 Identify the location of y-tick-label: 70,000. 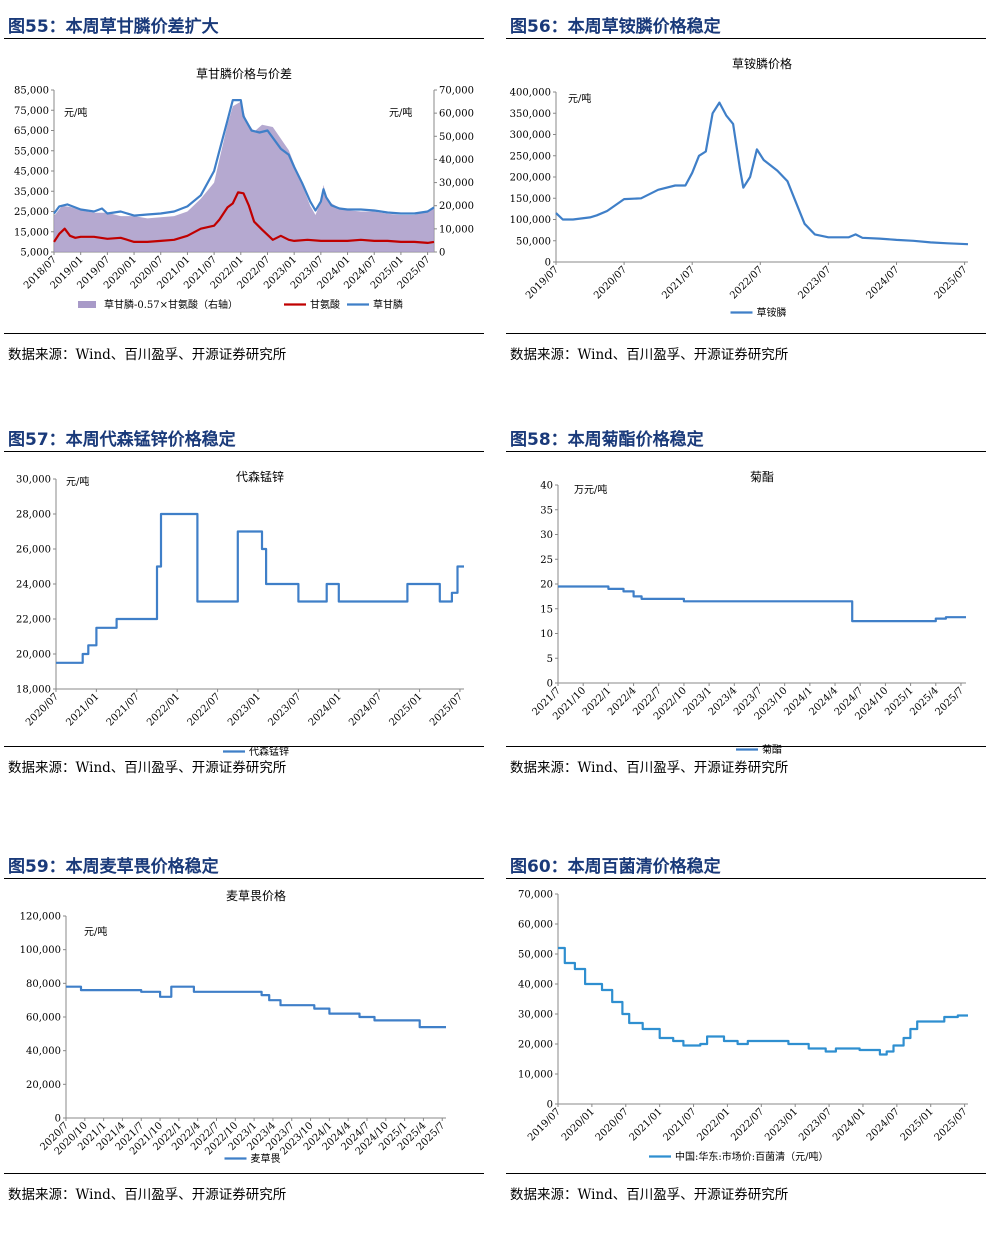
(535, 895).